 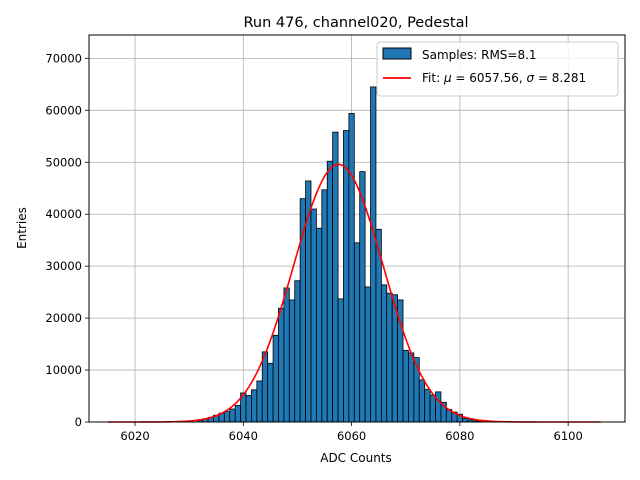 I want to click on legend-fit-label: Fit: μ = 6057.56, σ = 8.281, so click(x=504, y=78).